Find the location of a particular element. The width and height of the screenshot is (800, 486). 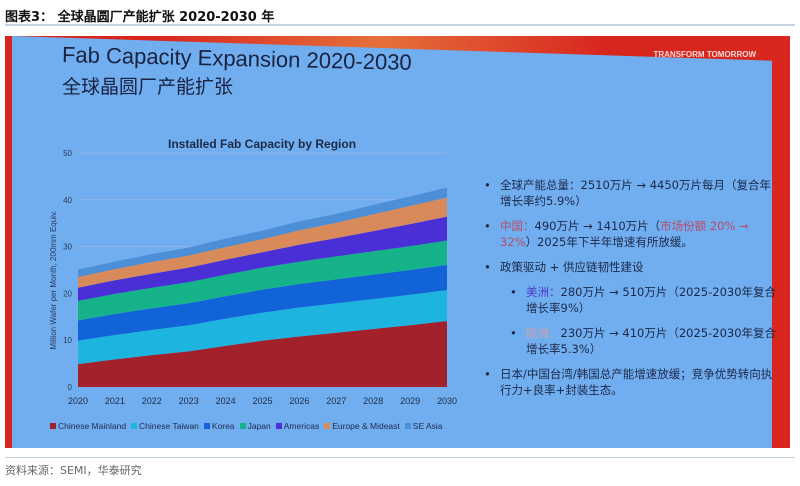

area-americas is located at coordinates (262, 258).